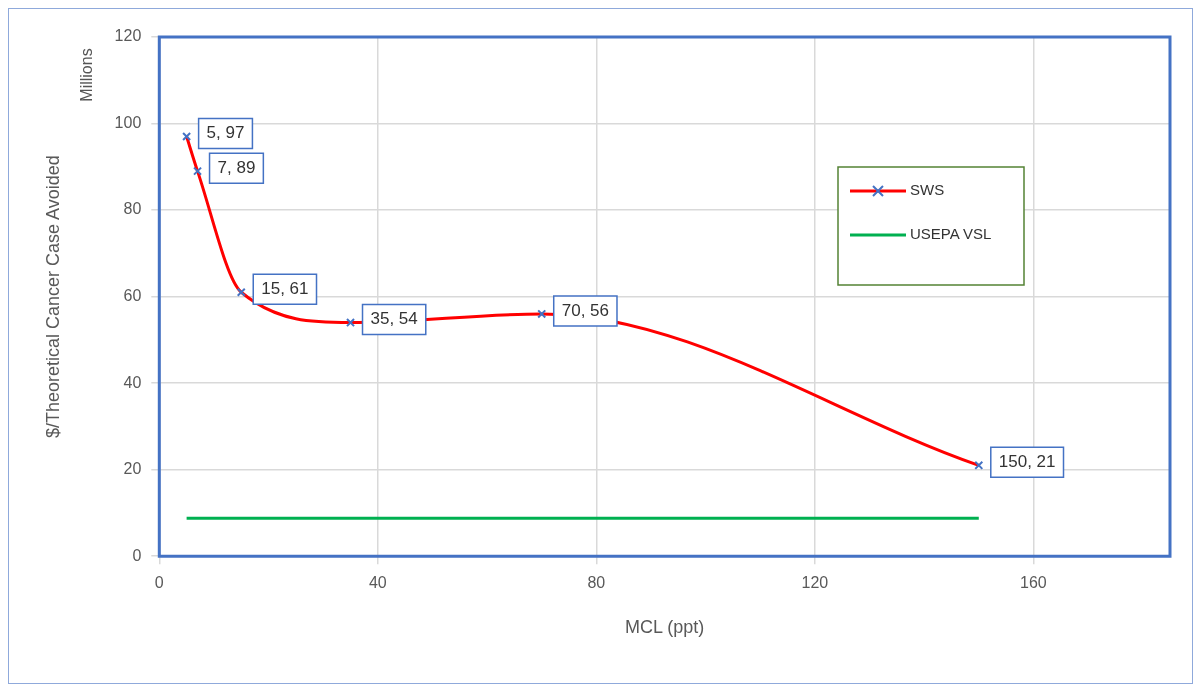 The image size is (1203, 694). I want to click on data-label: 15, 61, so click(285, 288).